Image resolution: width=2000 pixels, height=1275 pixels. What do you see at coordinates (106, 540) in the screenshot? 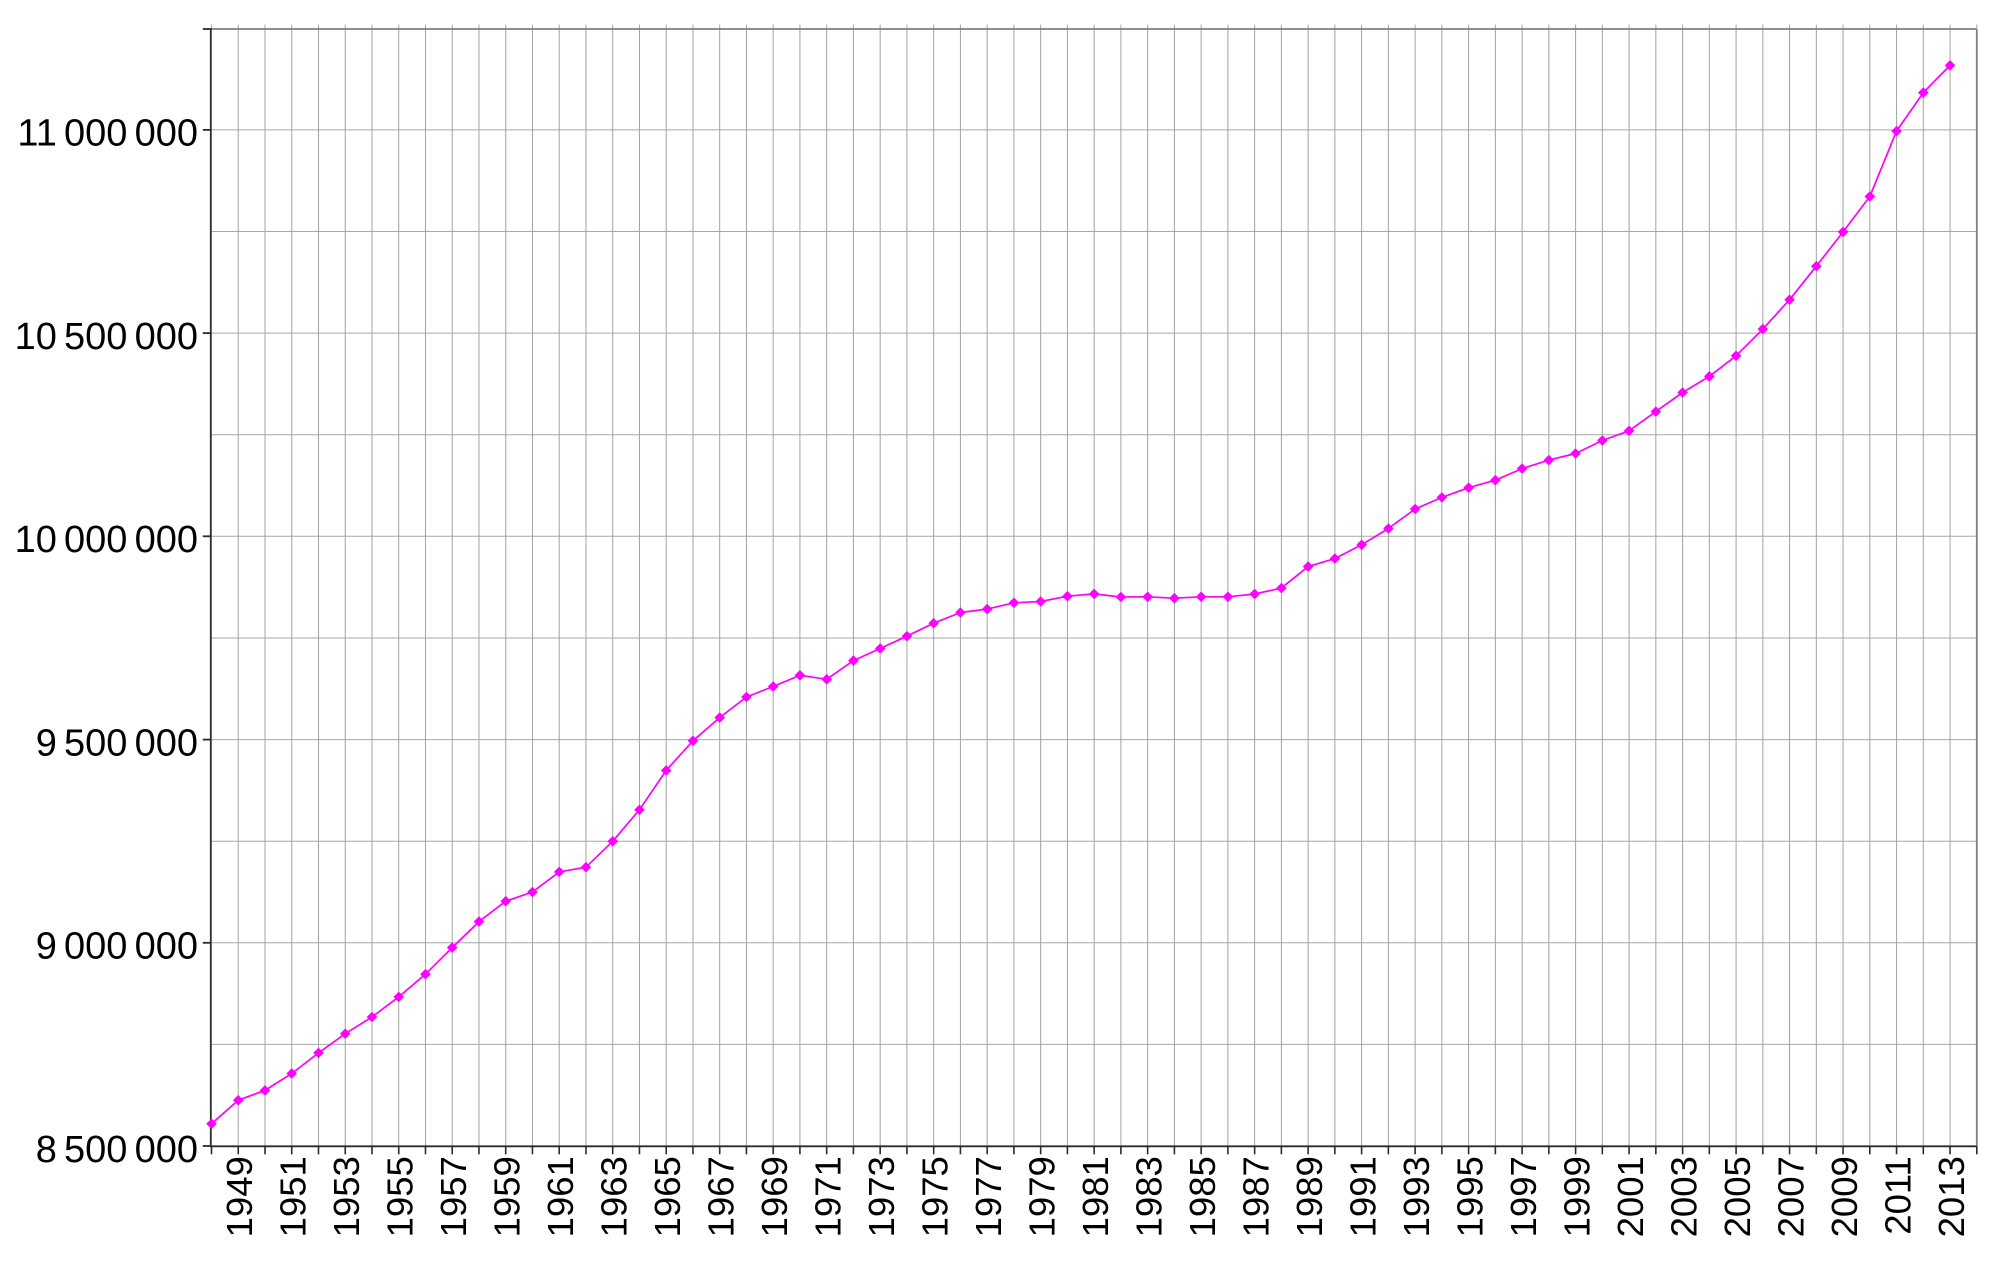
I see `svg-text: 10 000 000` at bounding box center [106, 540].